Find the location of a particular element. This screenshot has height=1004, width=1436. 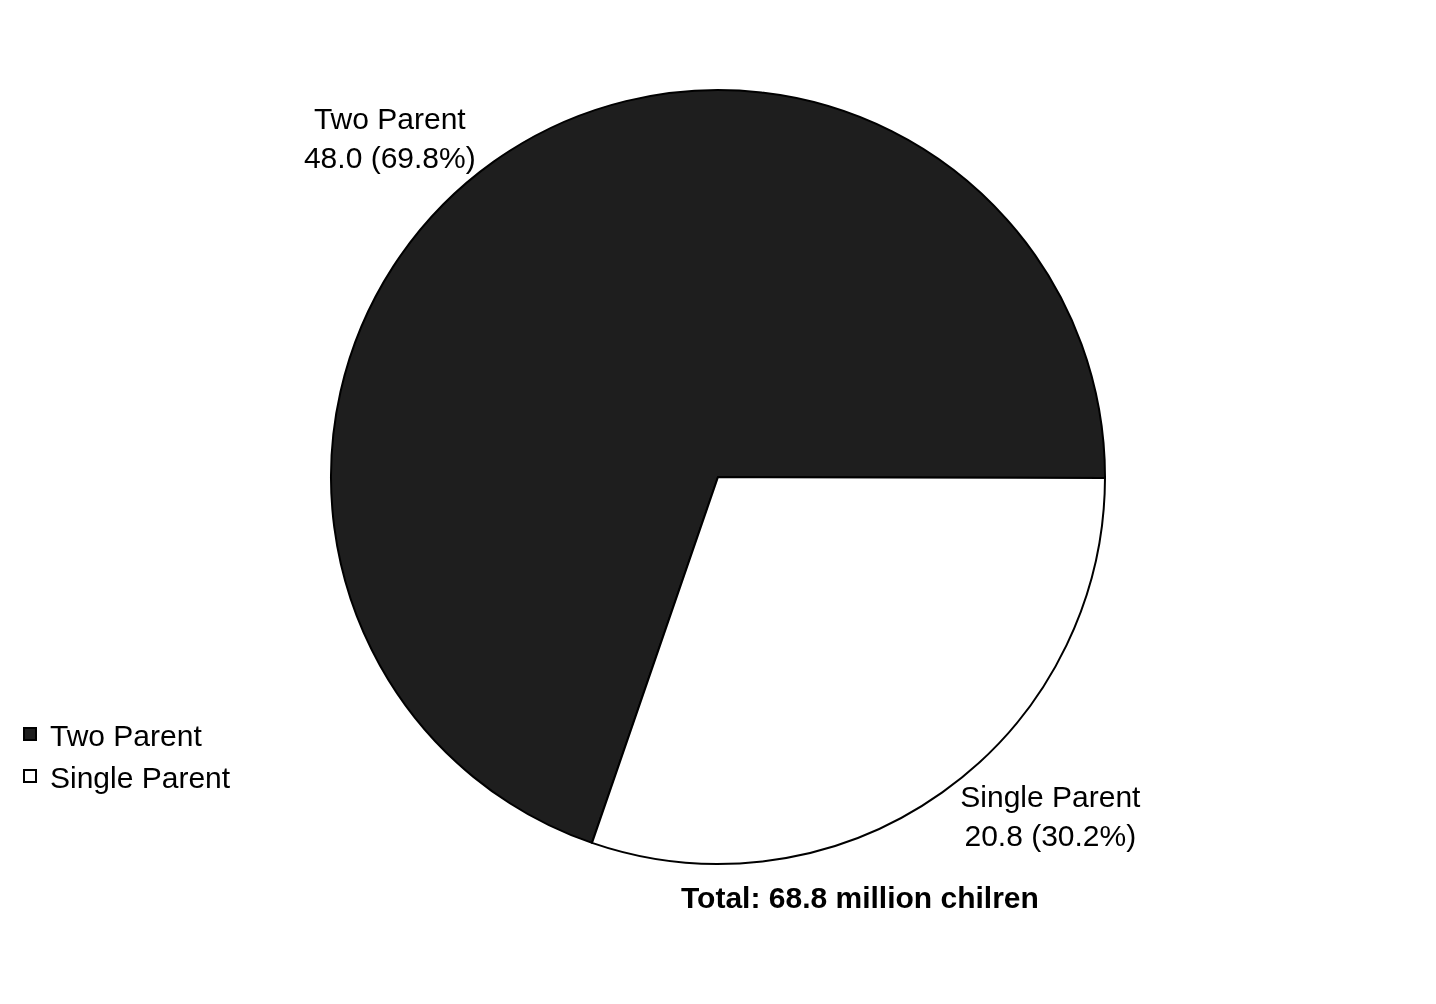

slice-label: Two Parent is located at coordinates (390, 118).